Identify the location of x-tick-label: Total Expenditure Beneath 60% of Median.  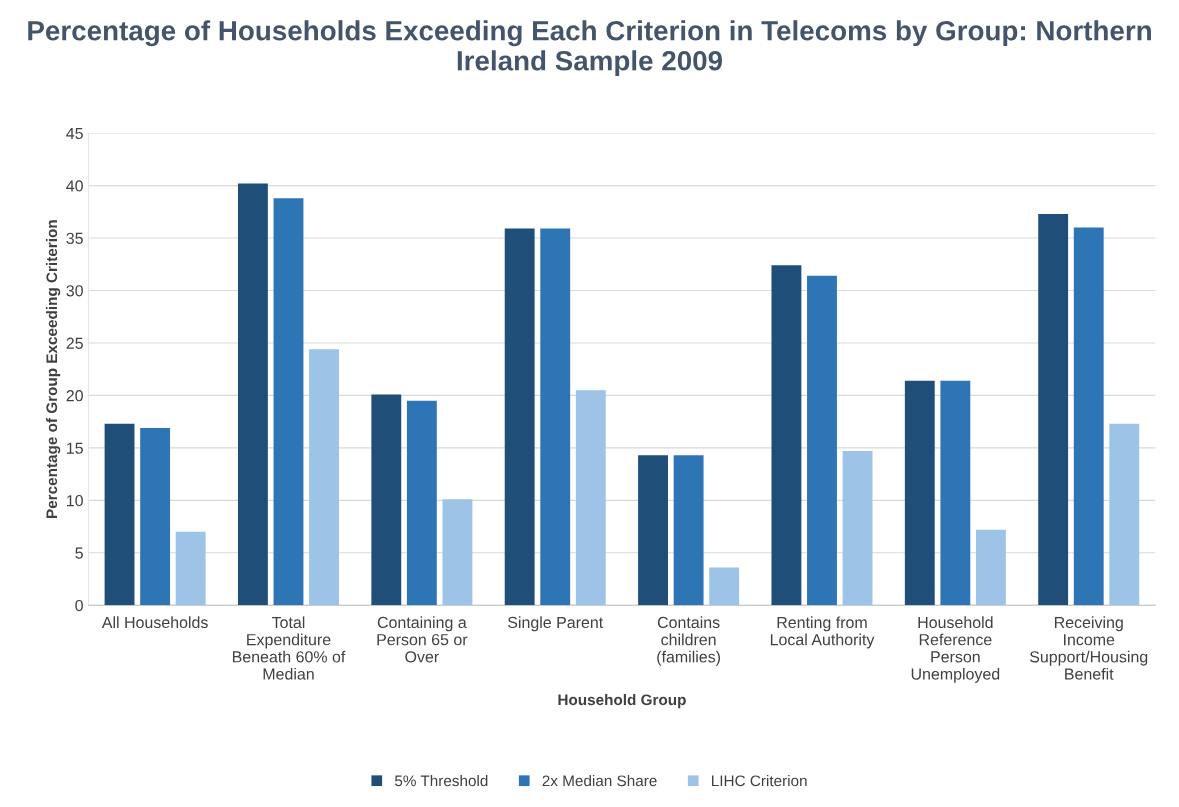
(289, 648).